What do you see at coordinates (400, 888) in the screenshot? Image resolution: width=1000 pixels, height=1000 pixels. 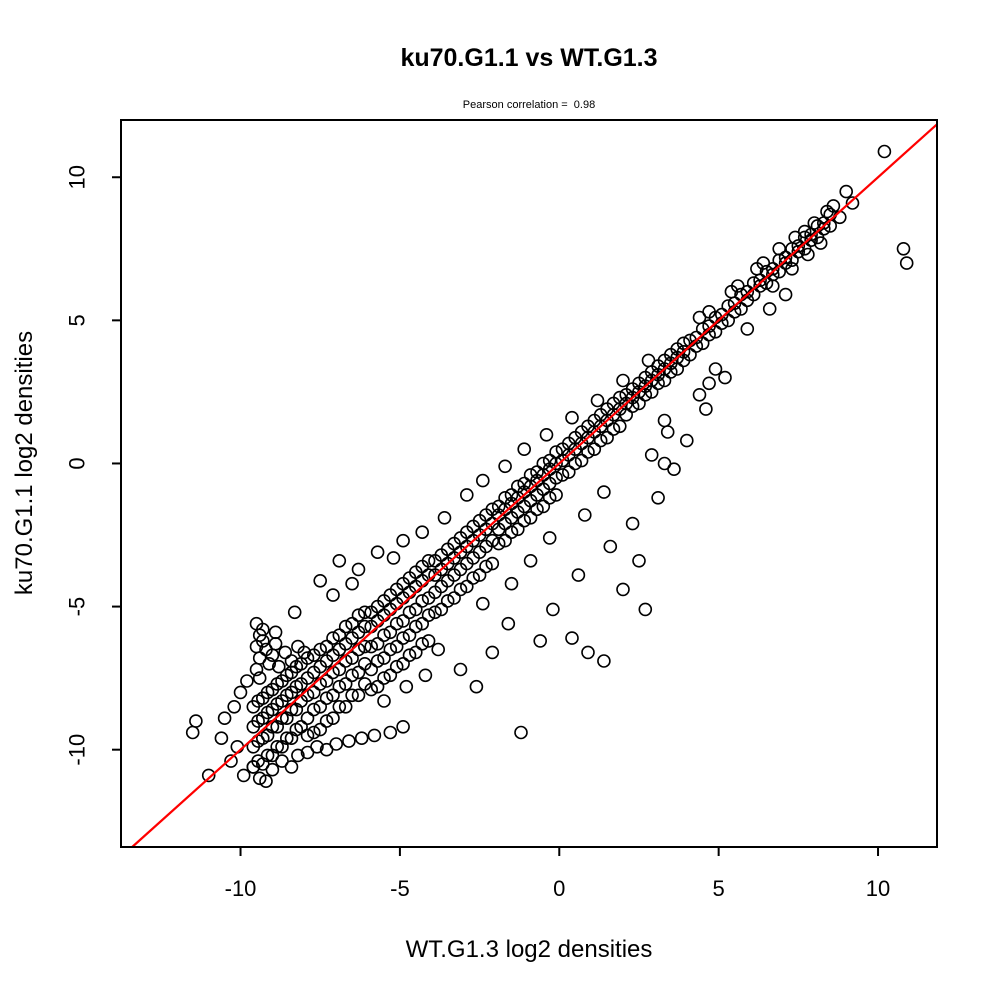 I see `x-tick-label: -5` at bounding box center [400, 888].